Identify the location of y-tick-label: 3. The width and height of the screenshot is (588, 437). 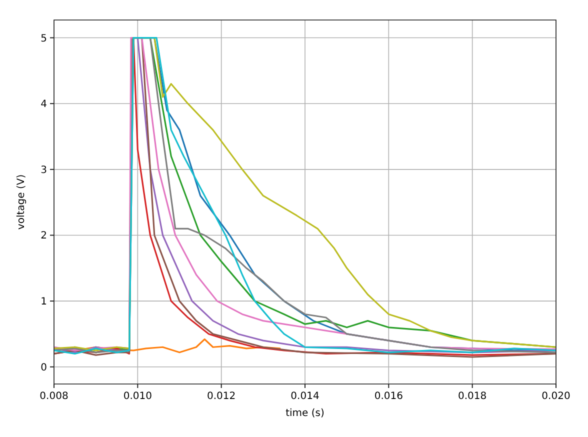
(43, 170).